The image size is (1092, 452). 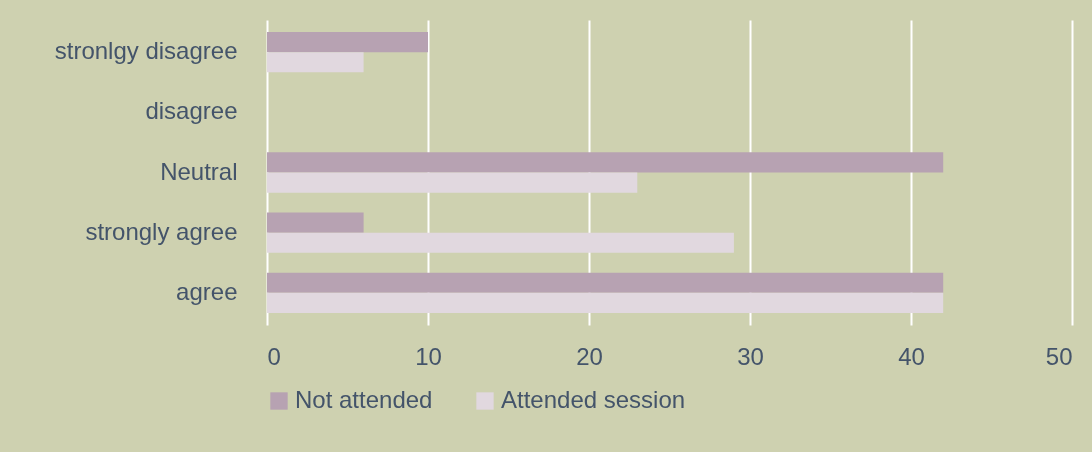 What do you see at coordinates (274, 356) in the screenshot?
I see `x-tick-label: 0` at bounding box center [274, 356].